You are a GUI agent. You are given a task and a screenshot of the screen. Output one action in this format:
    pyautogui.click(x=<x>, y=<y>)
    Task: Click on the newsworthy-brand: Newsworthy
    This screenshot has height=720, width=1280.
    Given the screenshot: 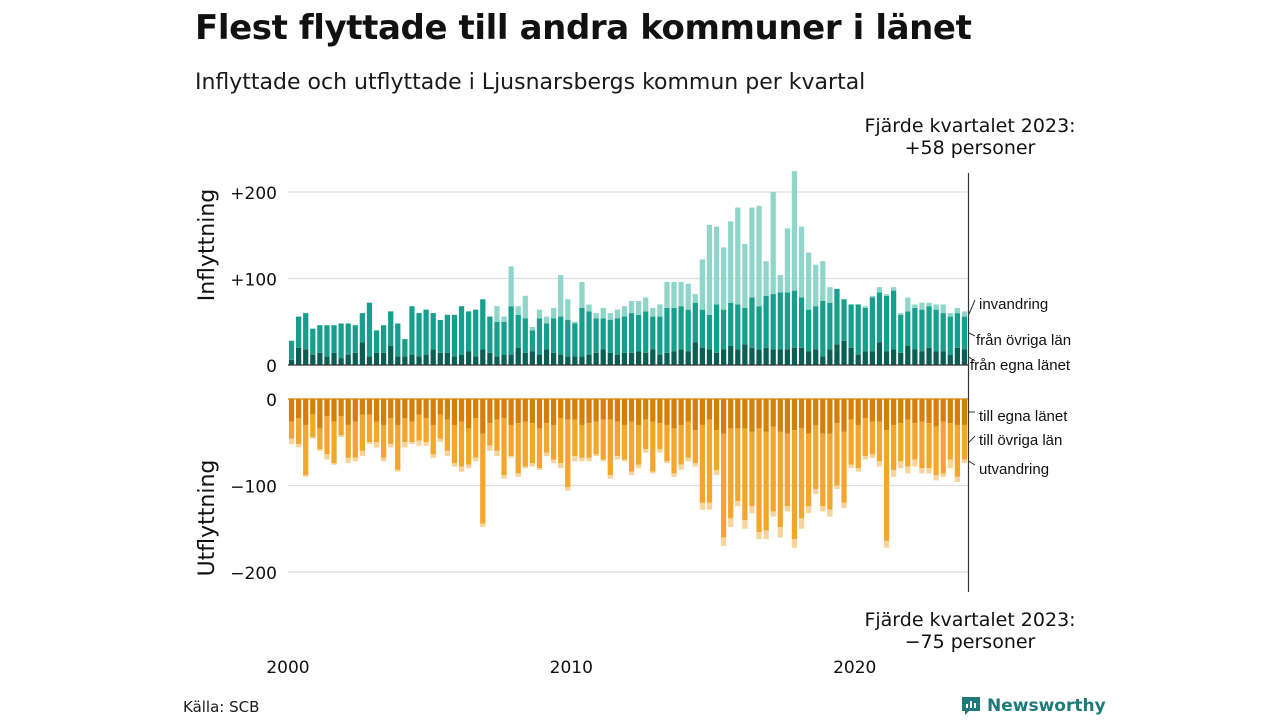 What is the action you would take?
    pyautogui.click(x=1033, y=706)
    